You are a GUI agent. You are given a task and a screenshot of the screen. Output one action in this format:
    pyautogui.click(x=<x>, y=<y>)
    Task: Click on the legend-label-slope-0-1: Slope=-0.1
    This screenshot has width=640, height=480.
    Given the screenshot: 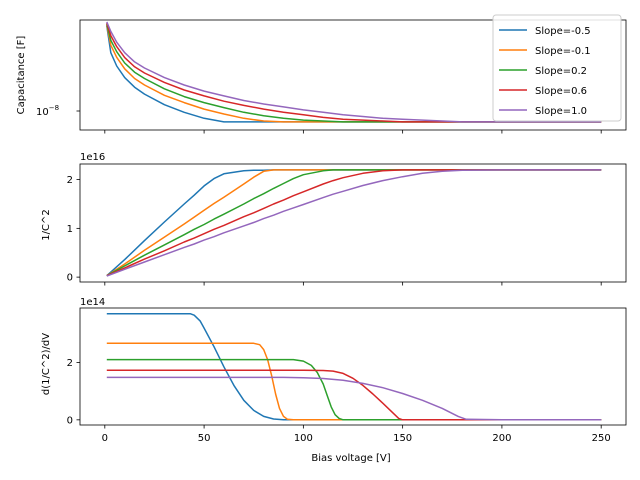 What is the action you would take?
    pyautogui.click(x=563, y=51)
    